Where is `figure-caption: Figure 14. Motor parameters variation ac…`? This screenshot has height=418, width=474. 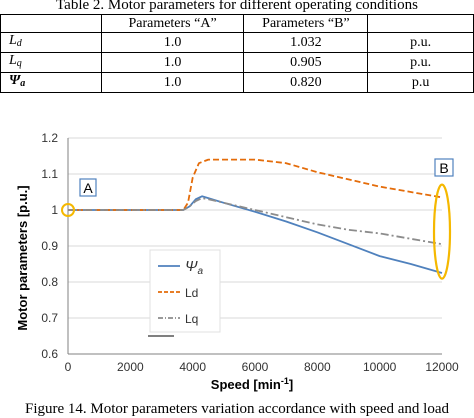
figure-caption: Figure 14. Motor parameters variation ac… is located at coordinates (236, 409).